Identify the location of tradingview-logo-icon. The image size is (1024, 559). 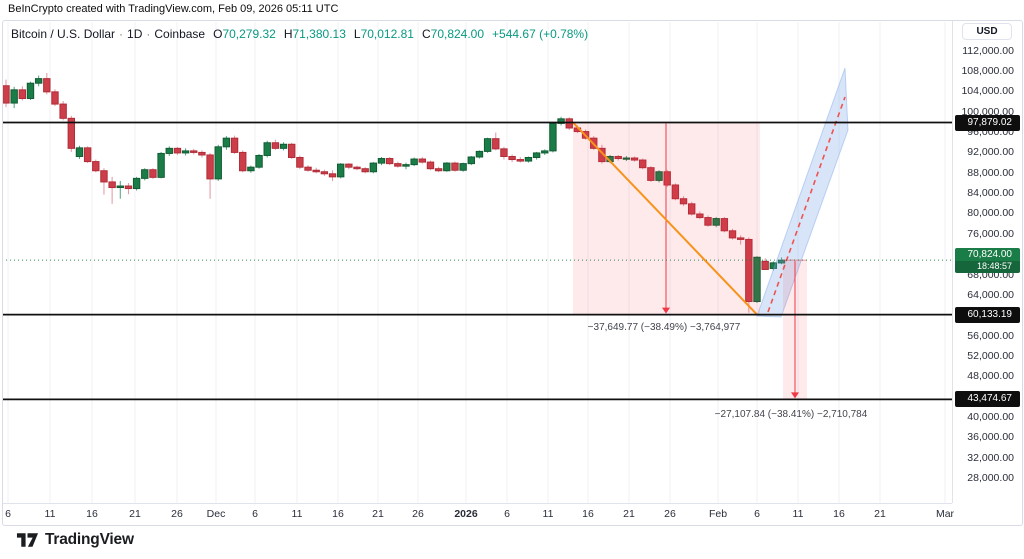
(27, 540).